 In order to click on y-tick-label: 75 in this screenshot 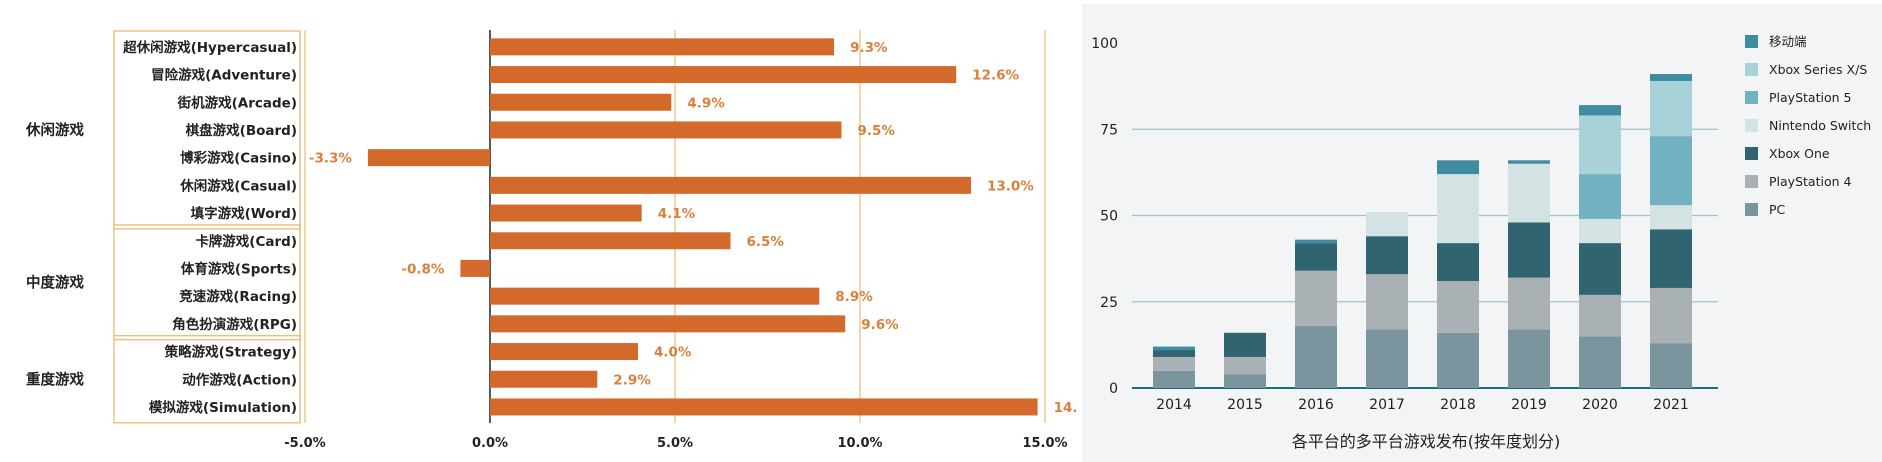, I will do `click(1109, 130)`.